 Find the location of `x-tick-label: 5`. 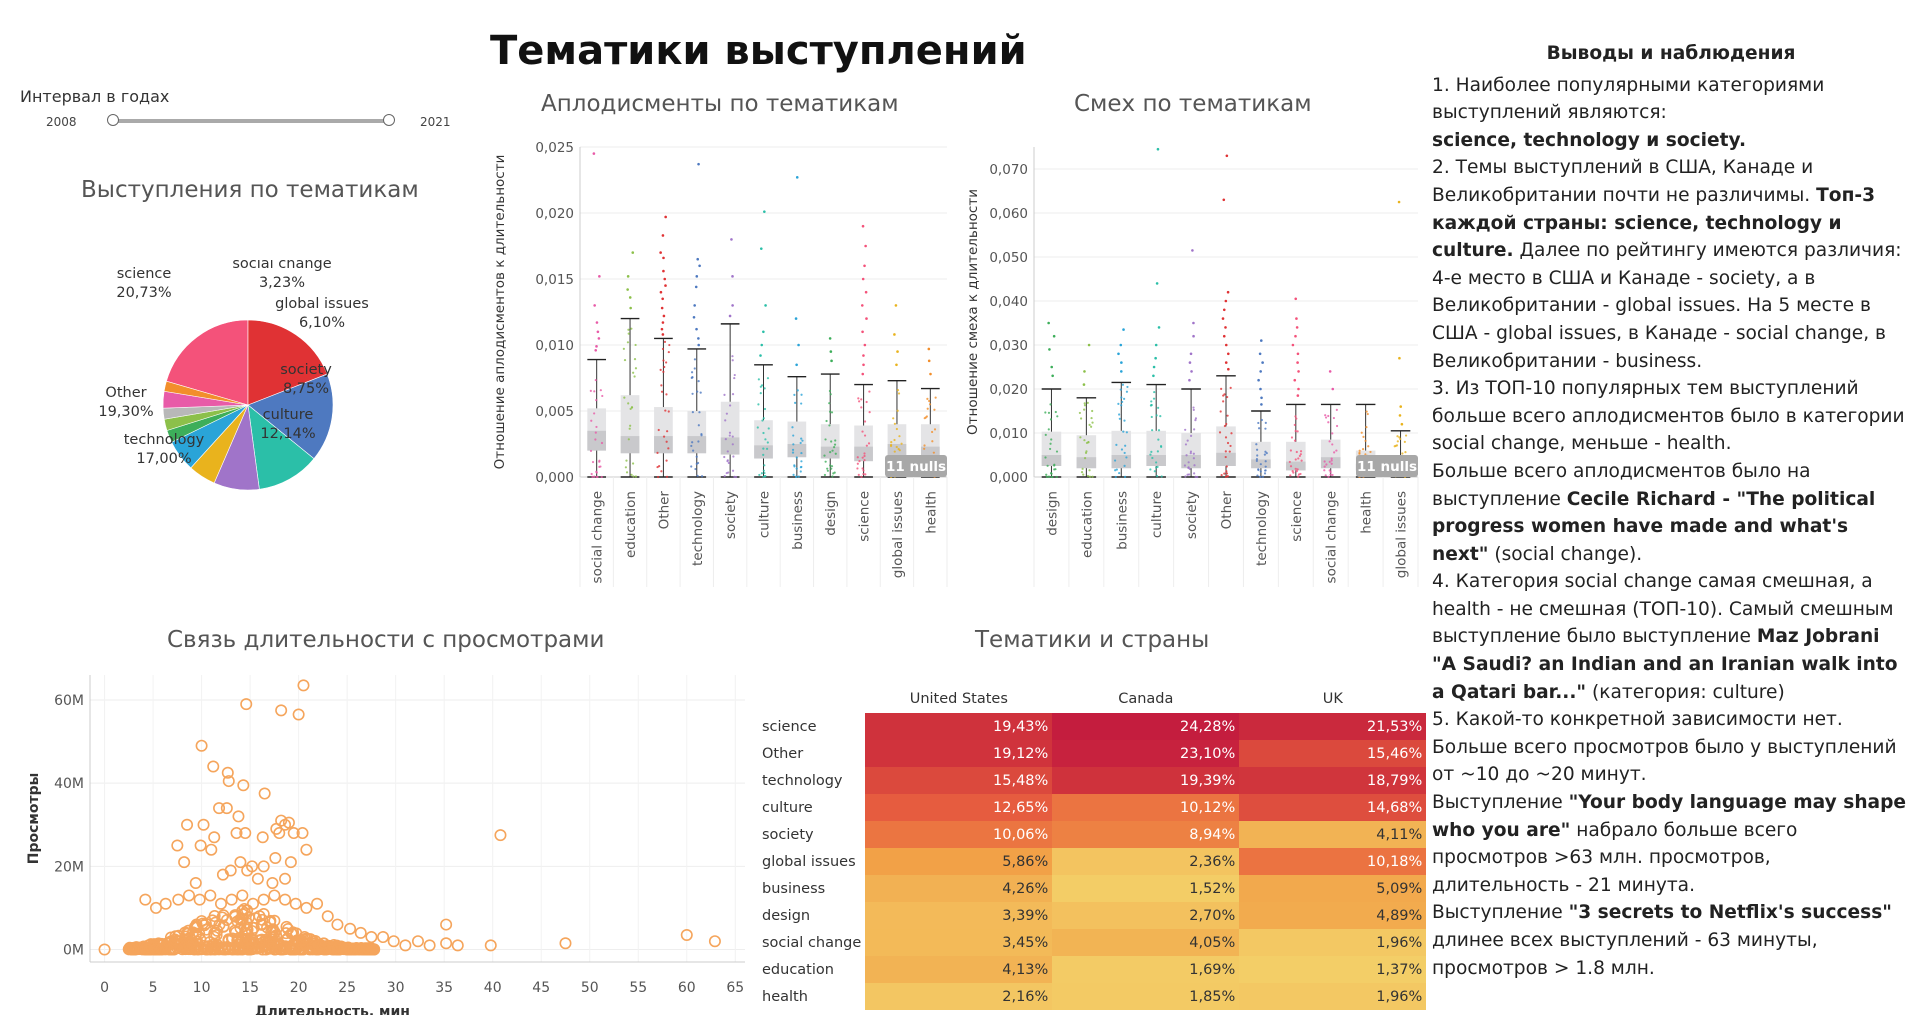

x-tick-label: 5 is located at coordinates (153, 988).